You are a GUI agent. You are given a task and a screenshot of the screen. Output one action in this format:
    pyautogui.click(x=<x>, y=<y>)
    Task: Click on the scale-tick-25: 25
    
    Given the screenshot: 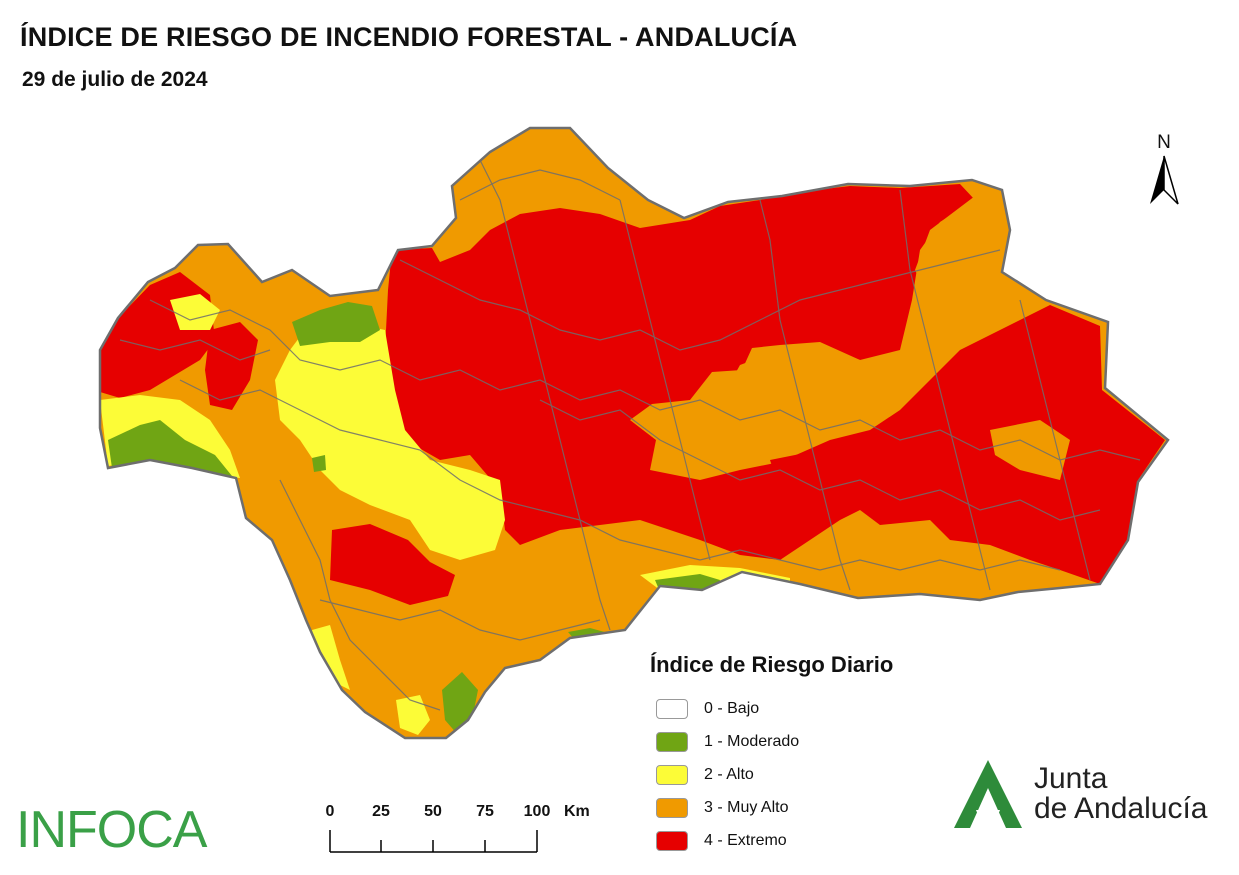 What is the action you would take?
    pyautogui.click(x=381, y=811)
    